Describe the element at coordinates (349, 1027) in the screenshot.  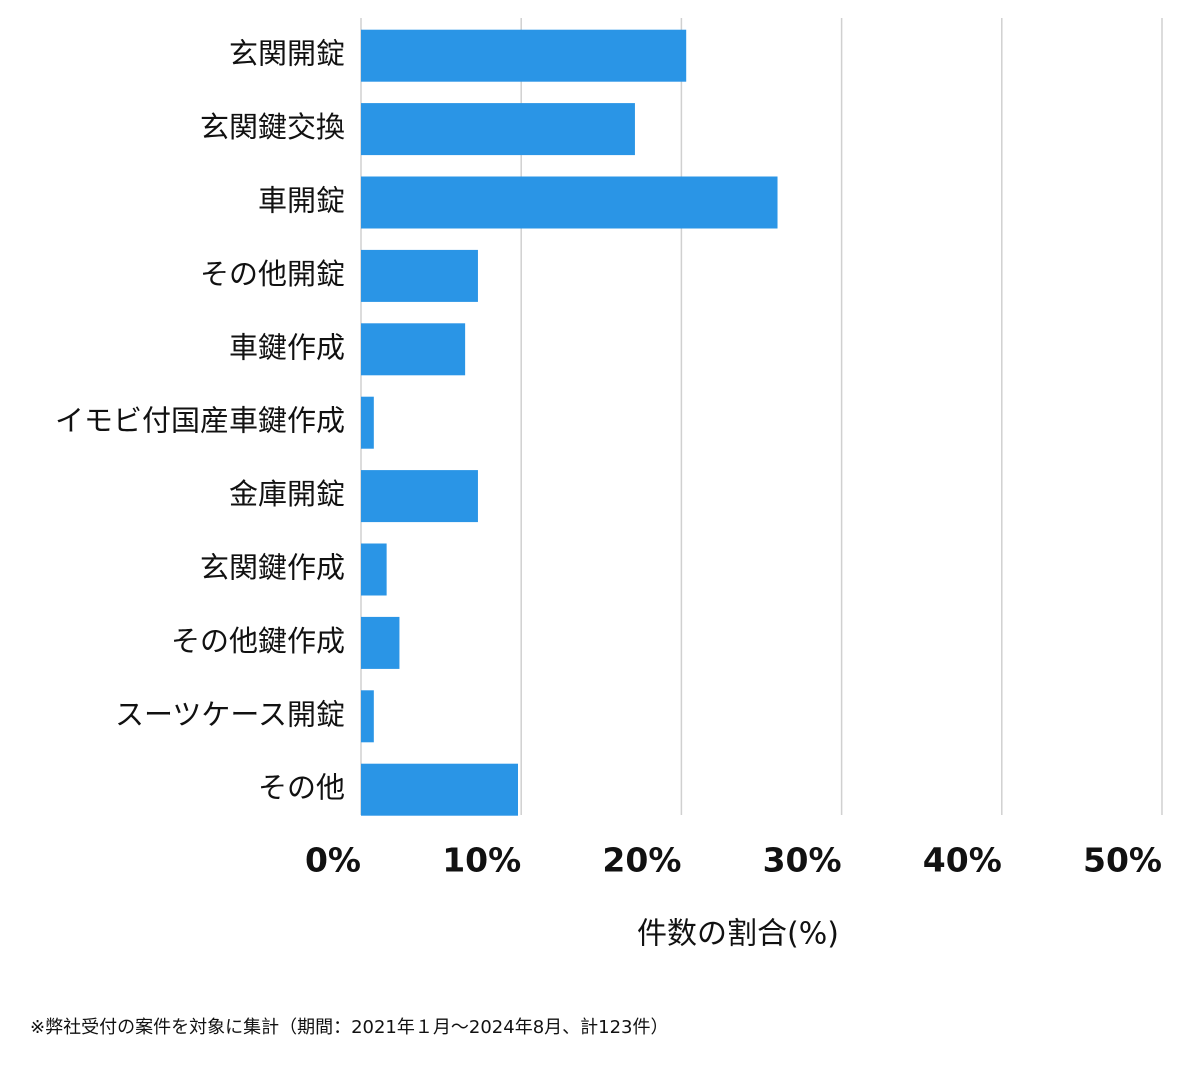
I see `footnote: ※弊社受付の案件を対象に集計（期間：2021年１月〜2024年8月、計123件）` at that location.